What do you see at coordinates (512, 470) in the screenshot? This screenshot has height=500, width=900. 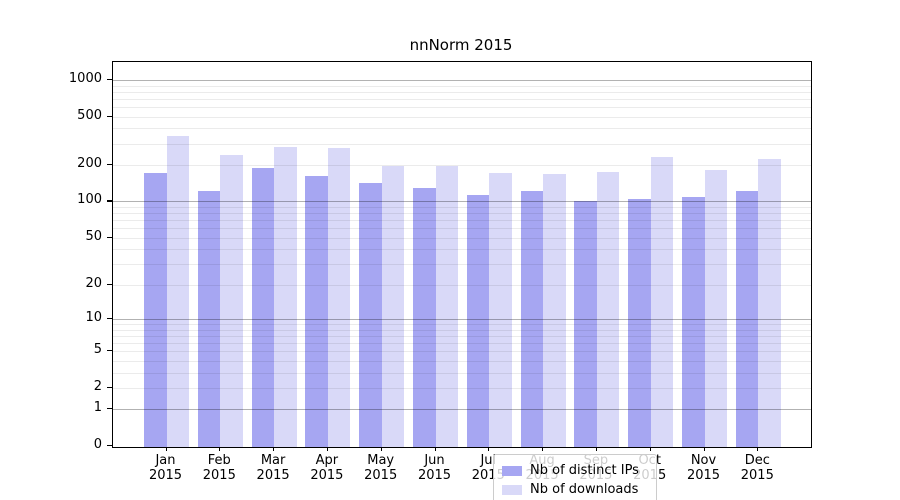 I see `legend-swatch-distinct-ips` at bounding box center [512, 470].